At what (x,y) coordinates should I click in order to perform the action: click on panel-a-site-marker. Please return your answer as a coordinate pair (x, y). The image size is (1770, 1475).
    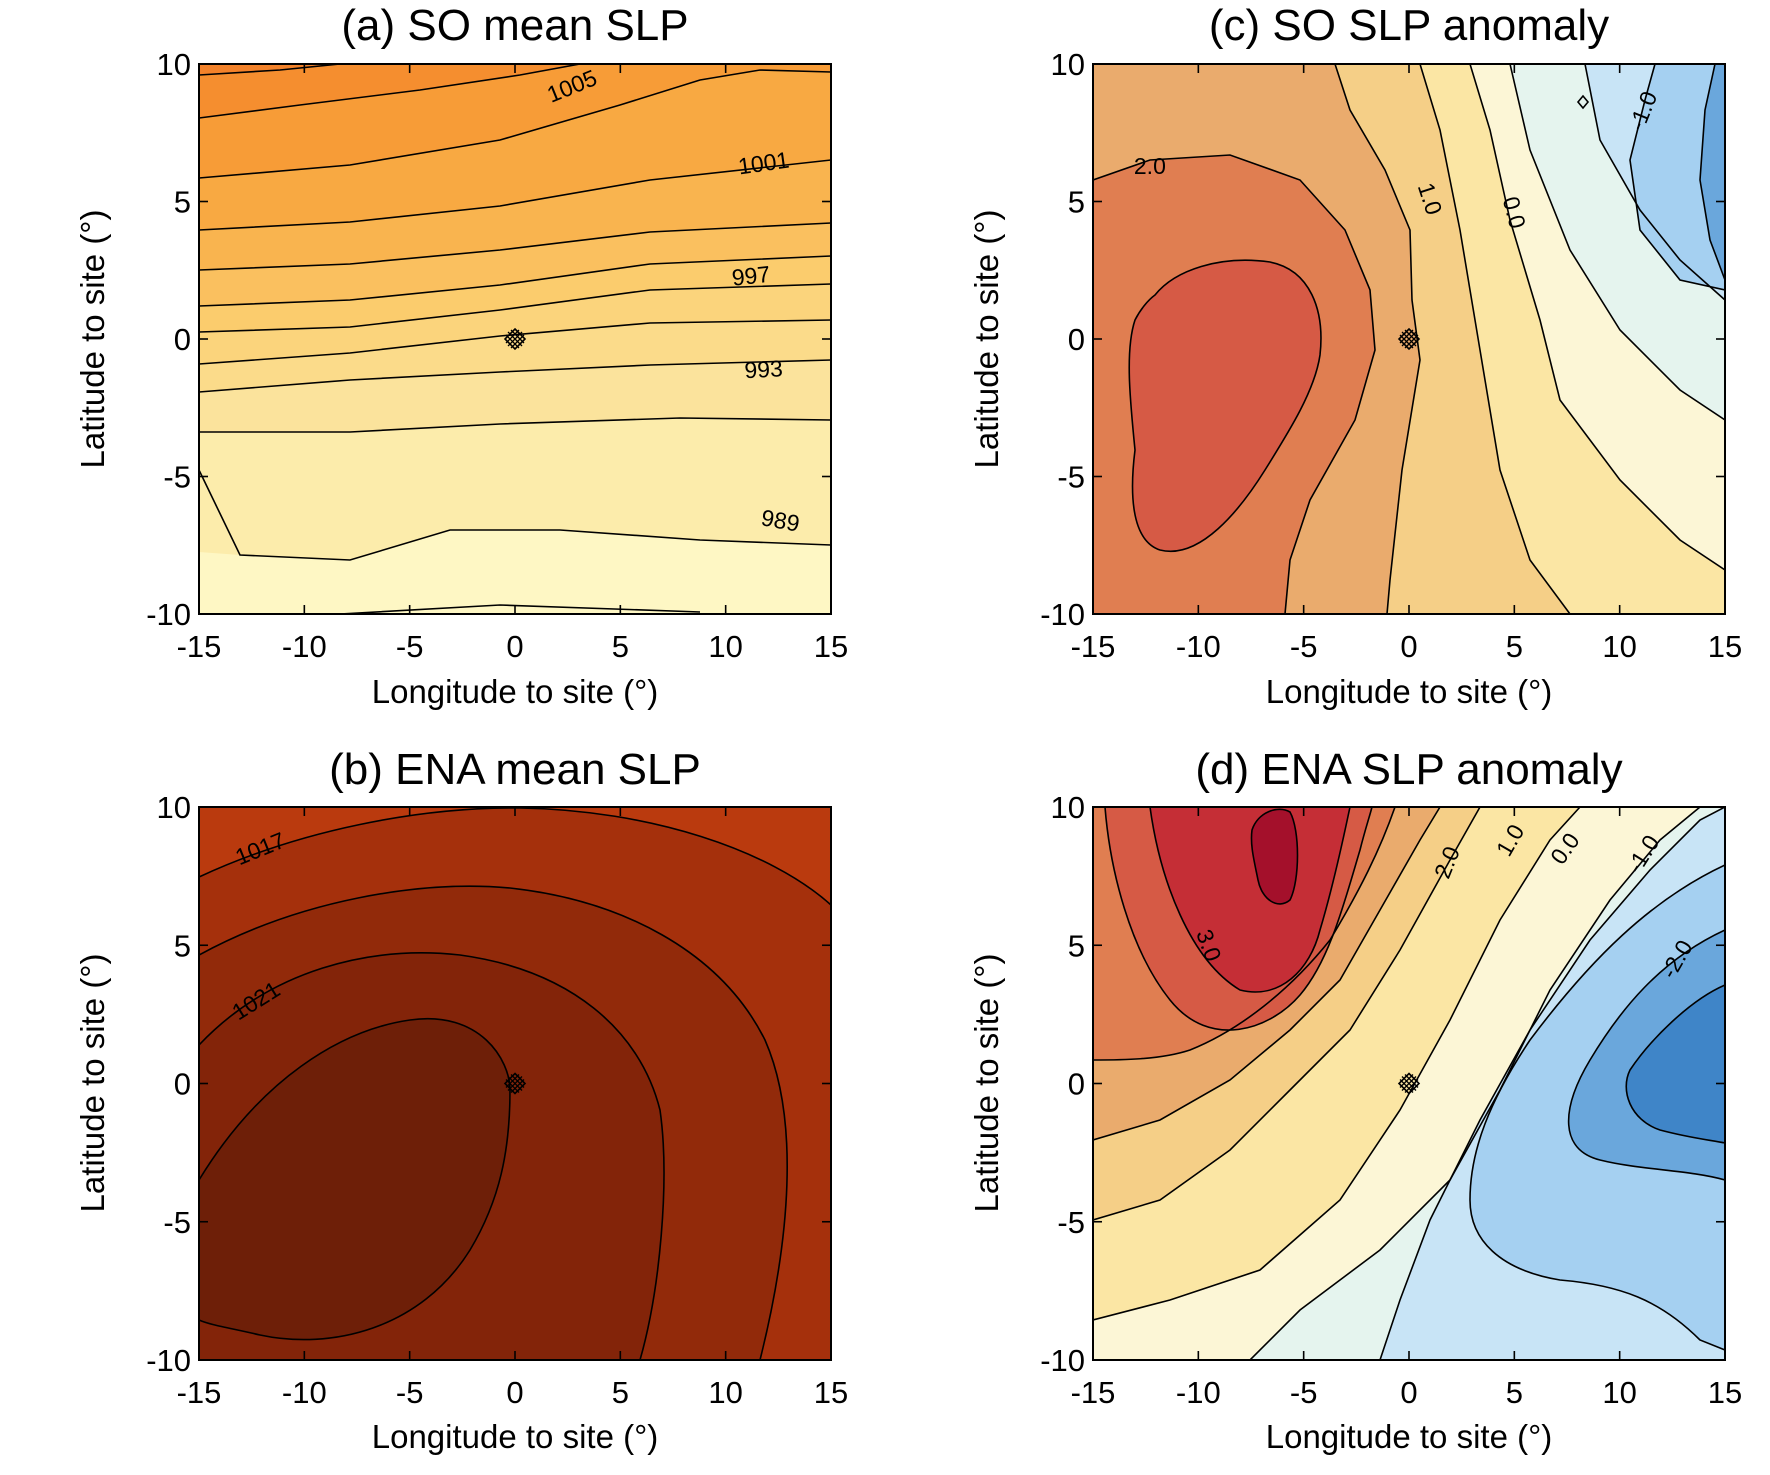
    Looking at the image, I should click on (515, 339).